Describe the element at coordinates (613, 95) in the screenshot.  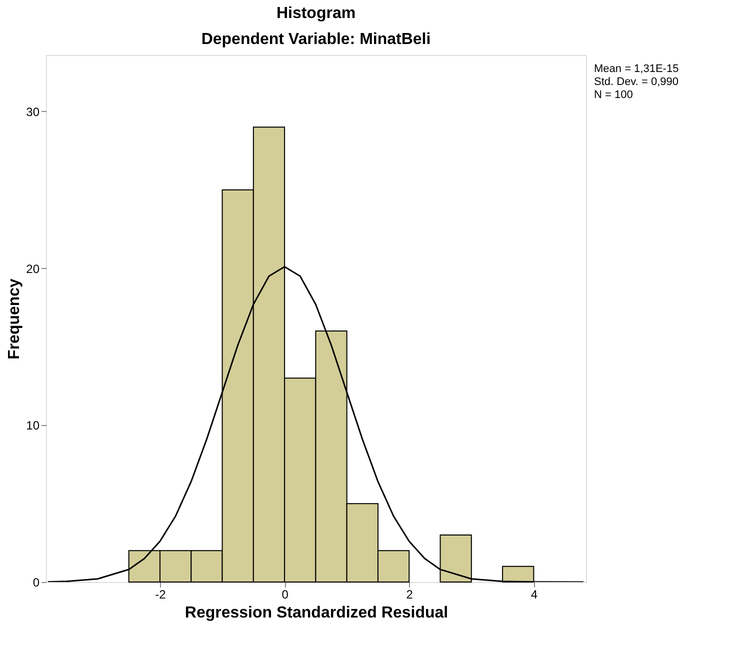
I see `text: N = 100` at that location.